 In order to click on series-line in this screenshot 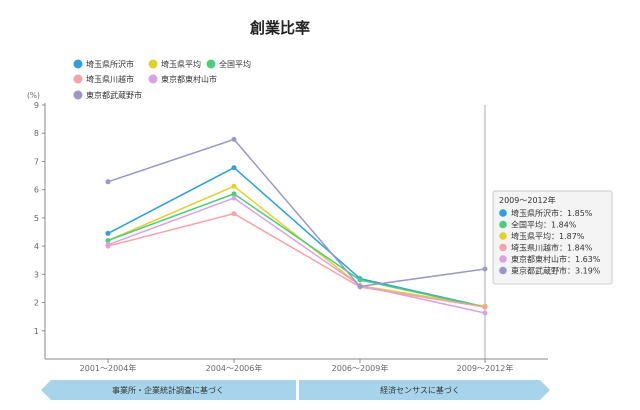, I will do `click(296, 260)`.